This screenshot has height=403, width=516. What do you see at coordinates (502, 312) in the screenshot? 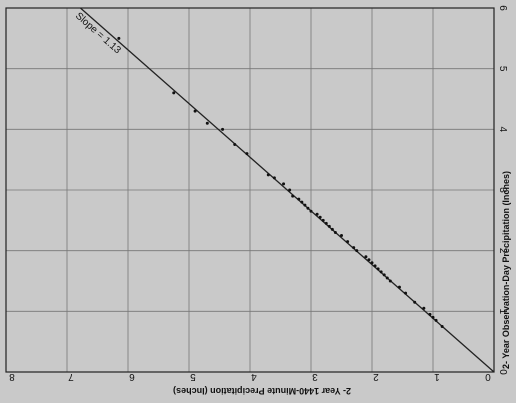
I see `x-tick-label: 1` at bounding box center [502, 312].